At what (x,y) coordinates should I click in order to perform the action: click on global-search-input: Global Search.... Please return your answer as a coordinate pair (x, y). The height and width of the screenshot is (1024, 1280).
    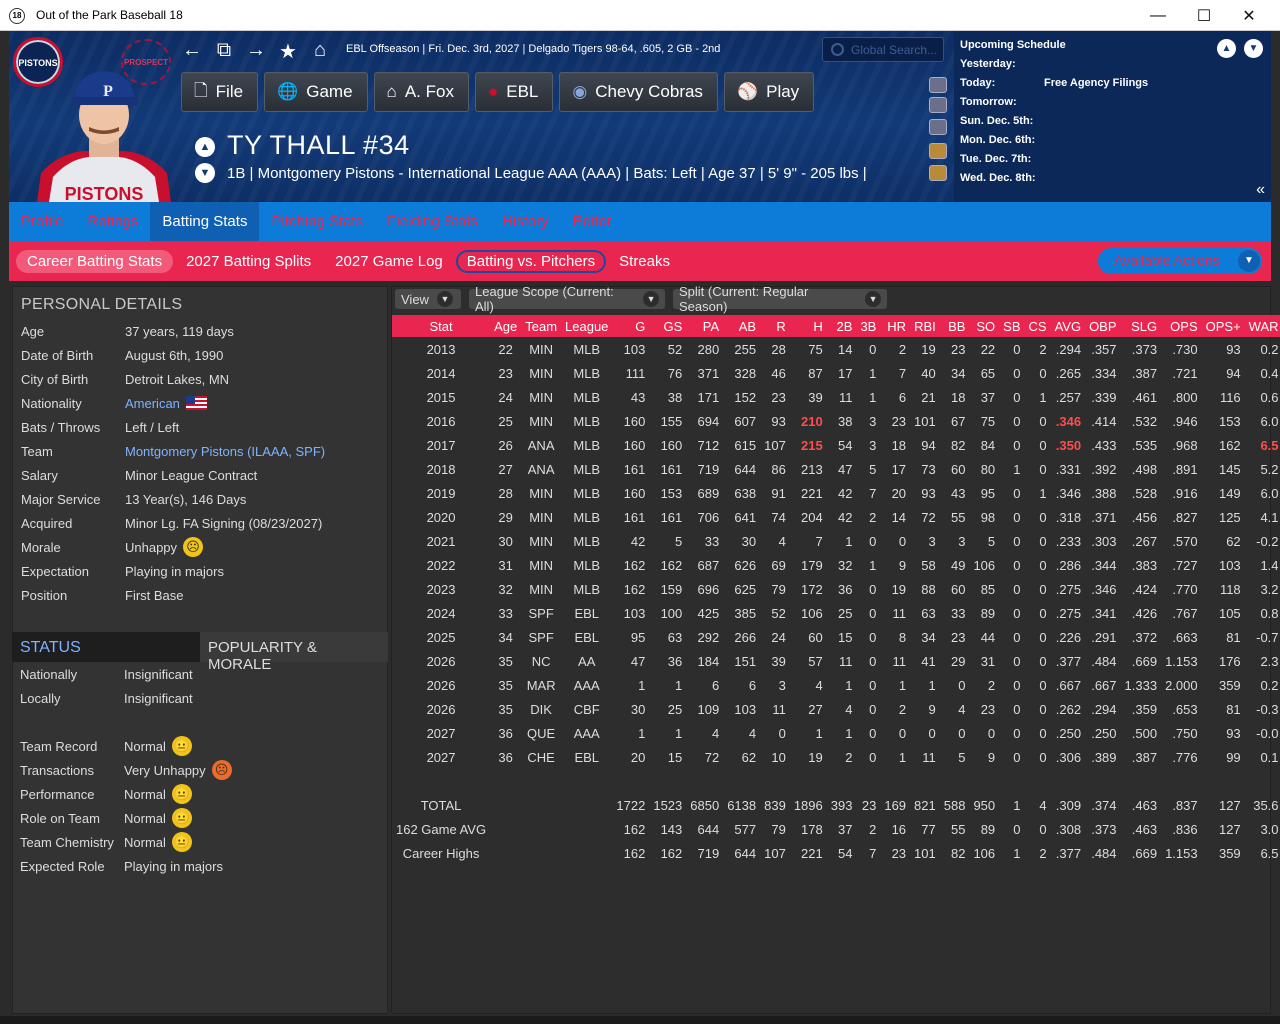
    Looking at the image, I should click on (883, 49).